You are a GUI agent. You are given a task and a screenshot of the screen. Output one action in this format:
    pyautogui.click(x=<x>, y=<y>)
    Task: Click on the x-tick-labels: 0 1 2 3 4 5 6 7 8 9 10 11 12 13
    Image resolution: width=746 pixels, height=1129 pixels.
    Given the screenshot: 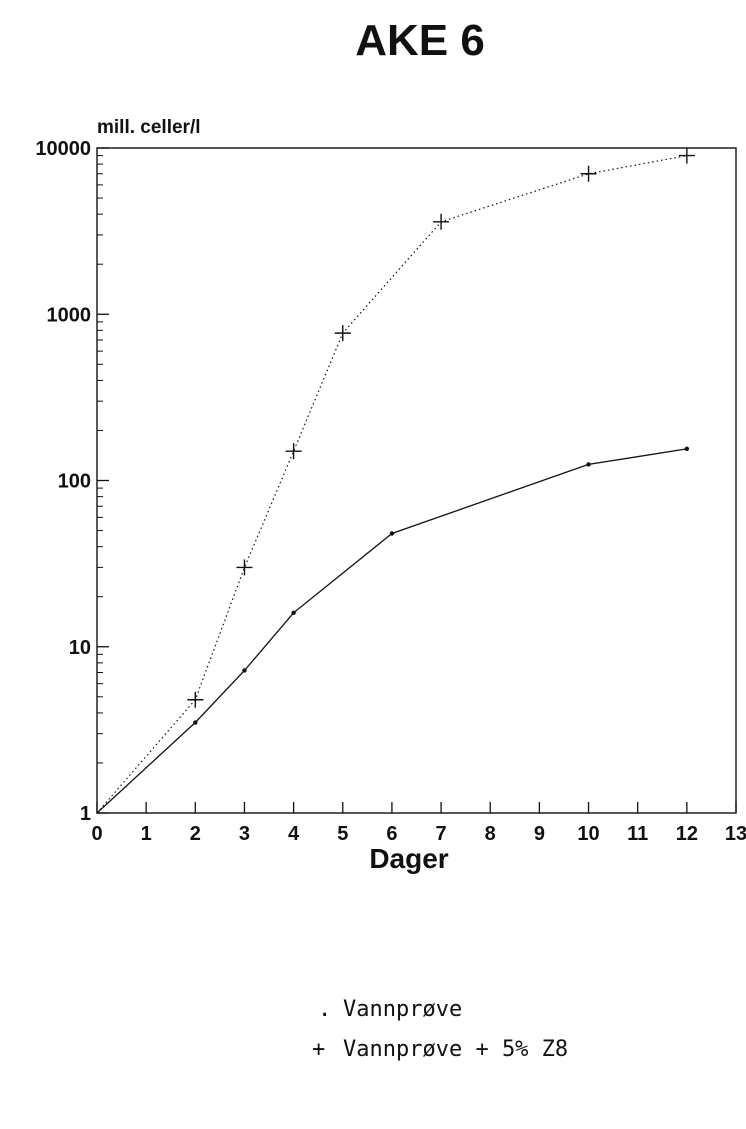 What is the action you would take?
    pyautogui.click(x=418, y=834)
    